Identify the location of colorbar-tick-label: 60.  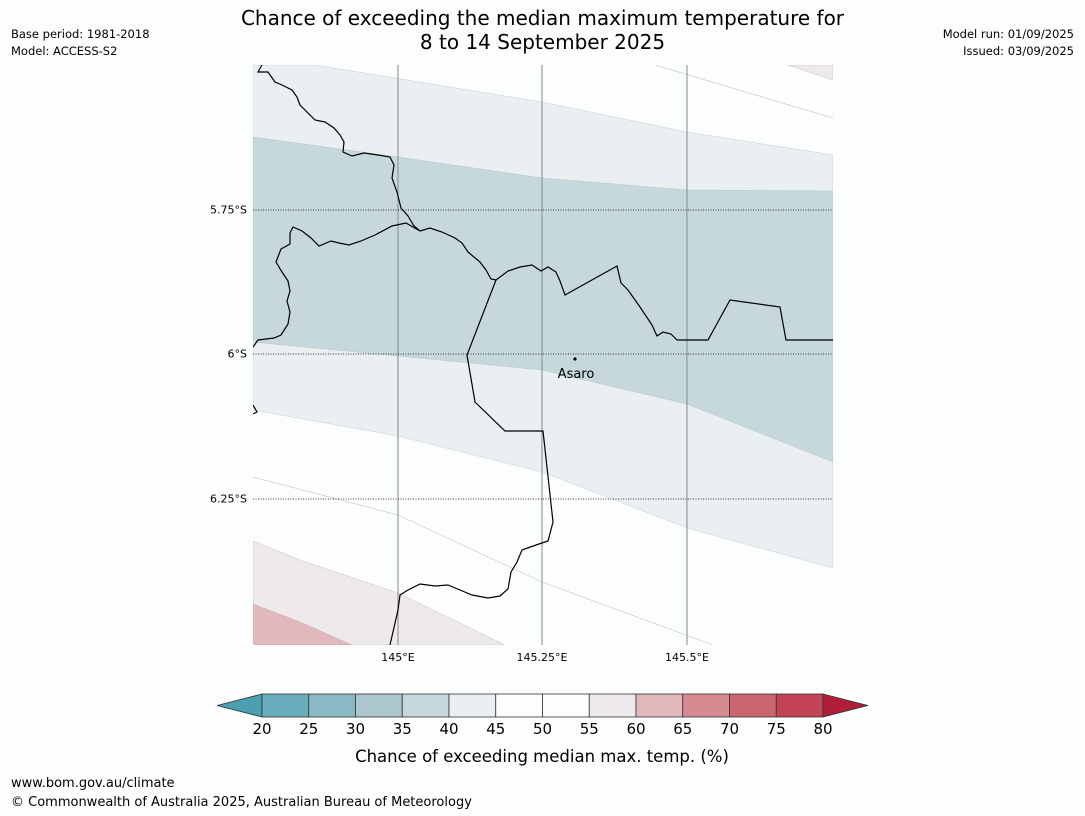
(635, 729).